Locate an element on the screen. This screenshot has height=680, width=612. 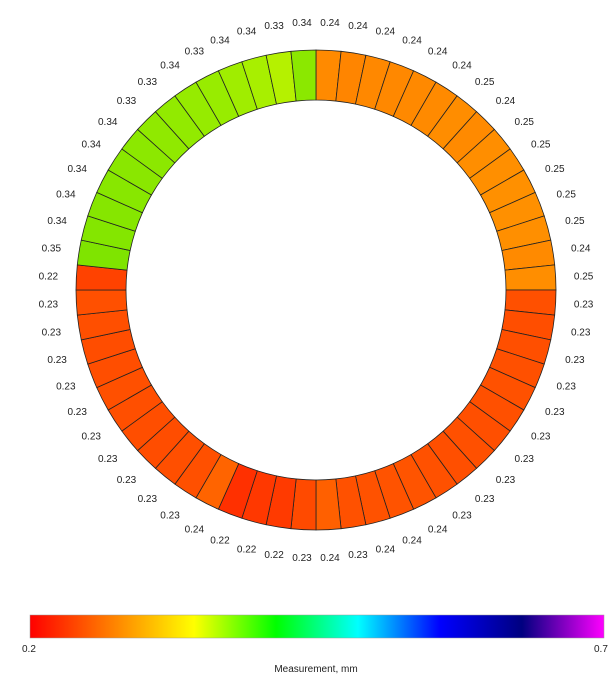
colorbar-gradient is located at coordinates (317, 626).